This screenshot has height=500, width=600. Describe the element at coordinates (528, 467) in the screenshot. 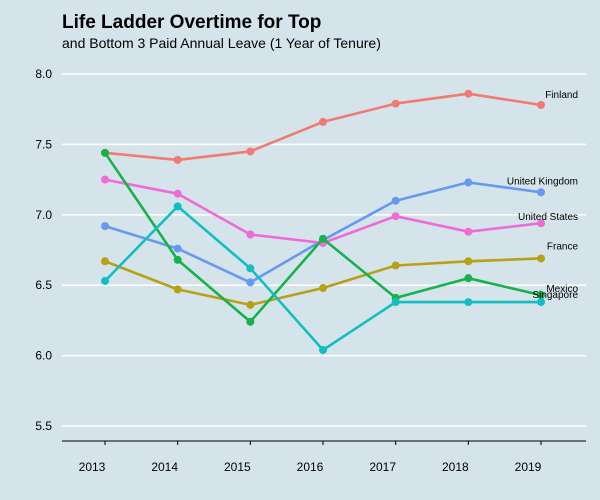

I see `x-tick-label: 2019` at that location.